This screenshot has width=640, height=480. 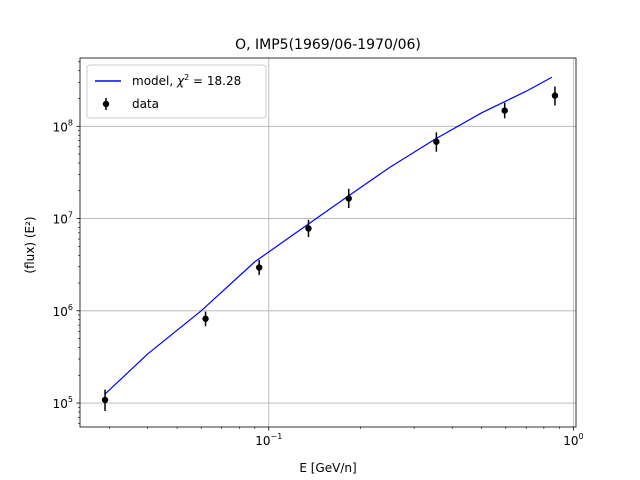 I want to click on y-axis-label: (flux) (E²), so click(x=30, y=244).